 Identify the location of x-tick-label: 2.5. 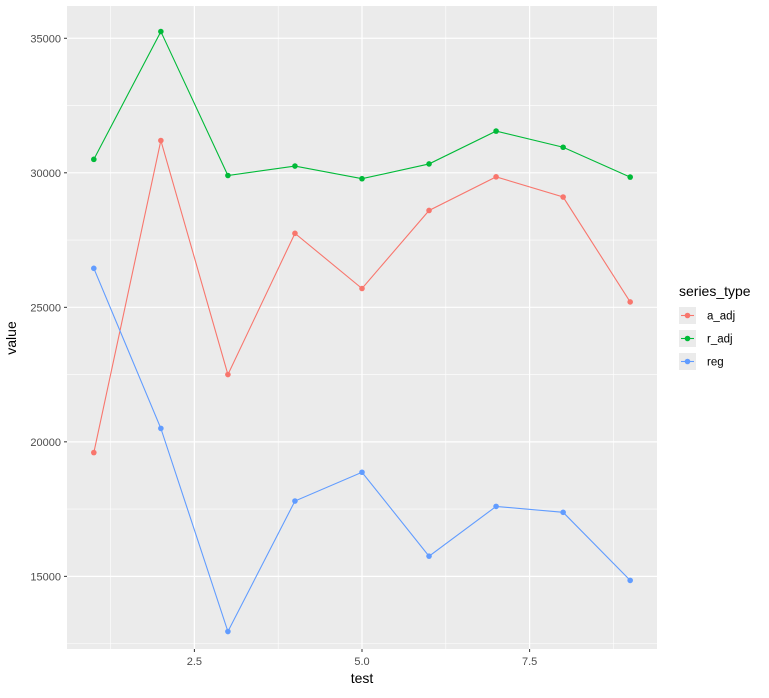
(194, 662).